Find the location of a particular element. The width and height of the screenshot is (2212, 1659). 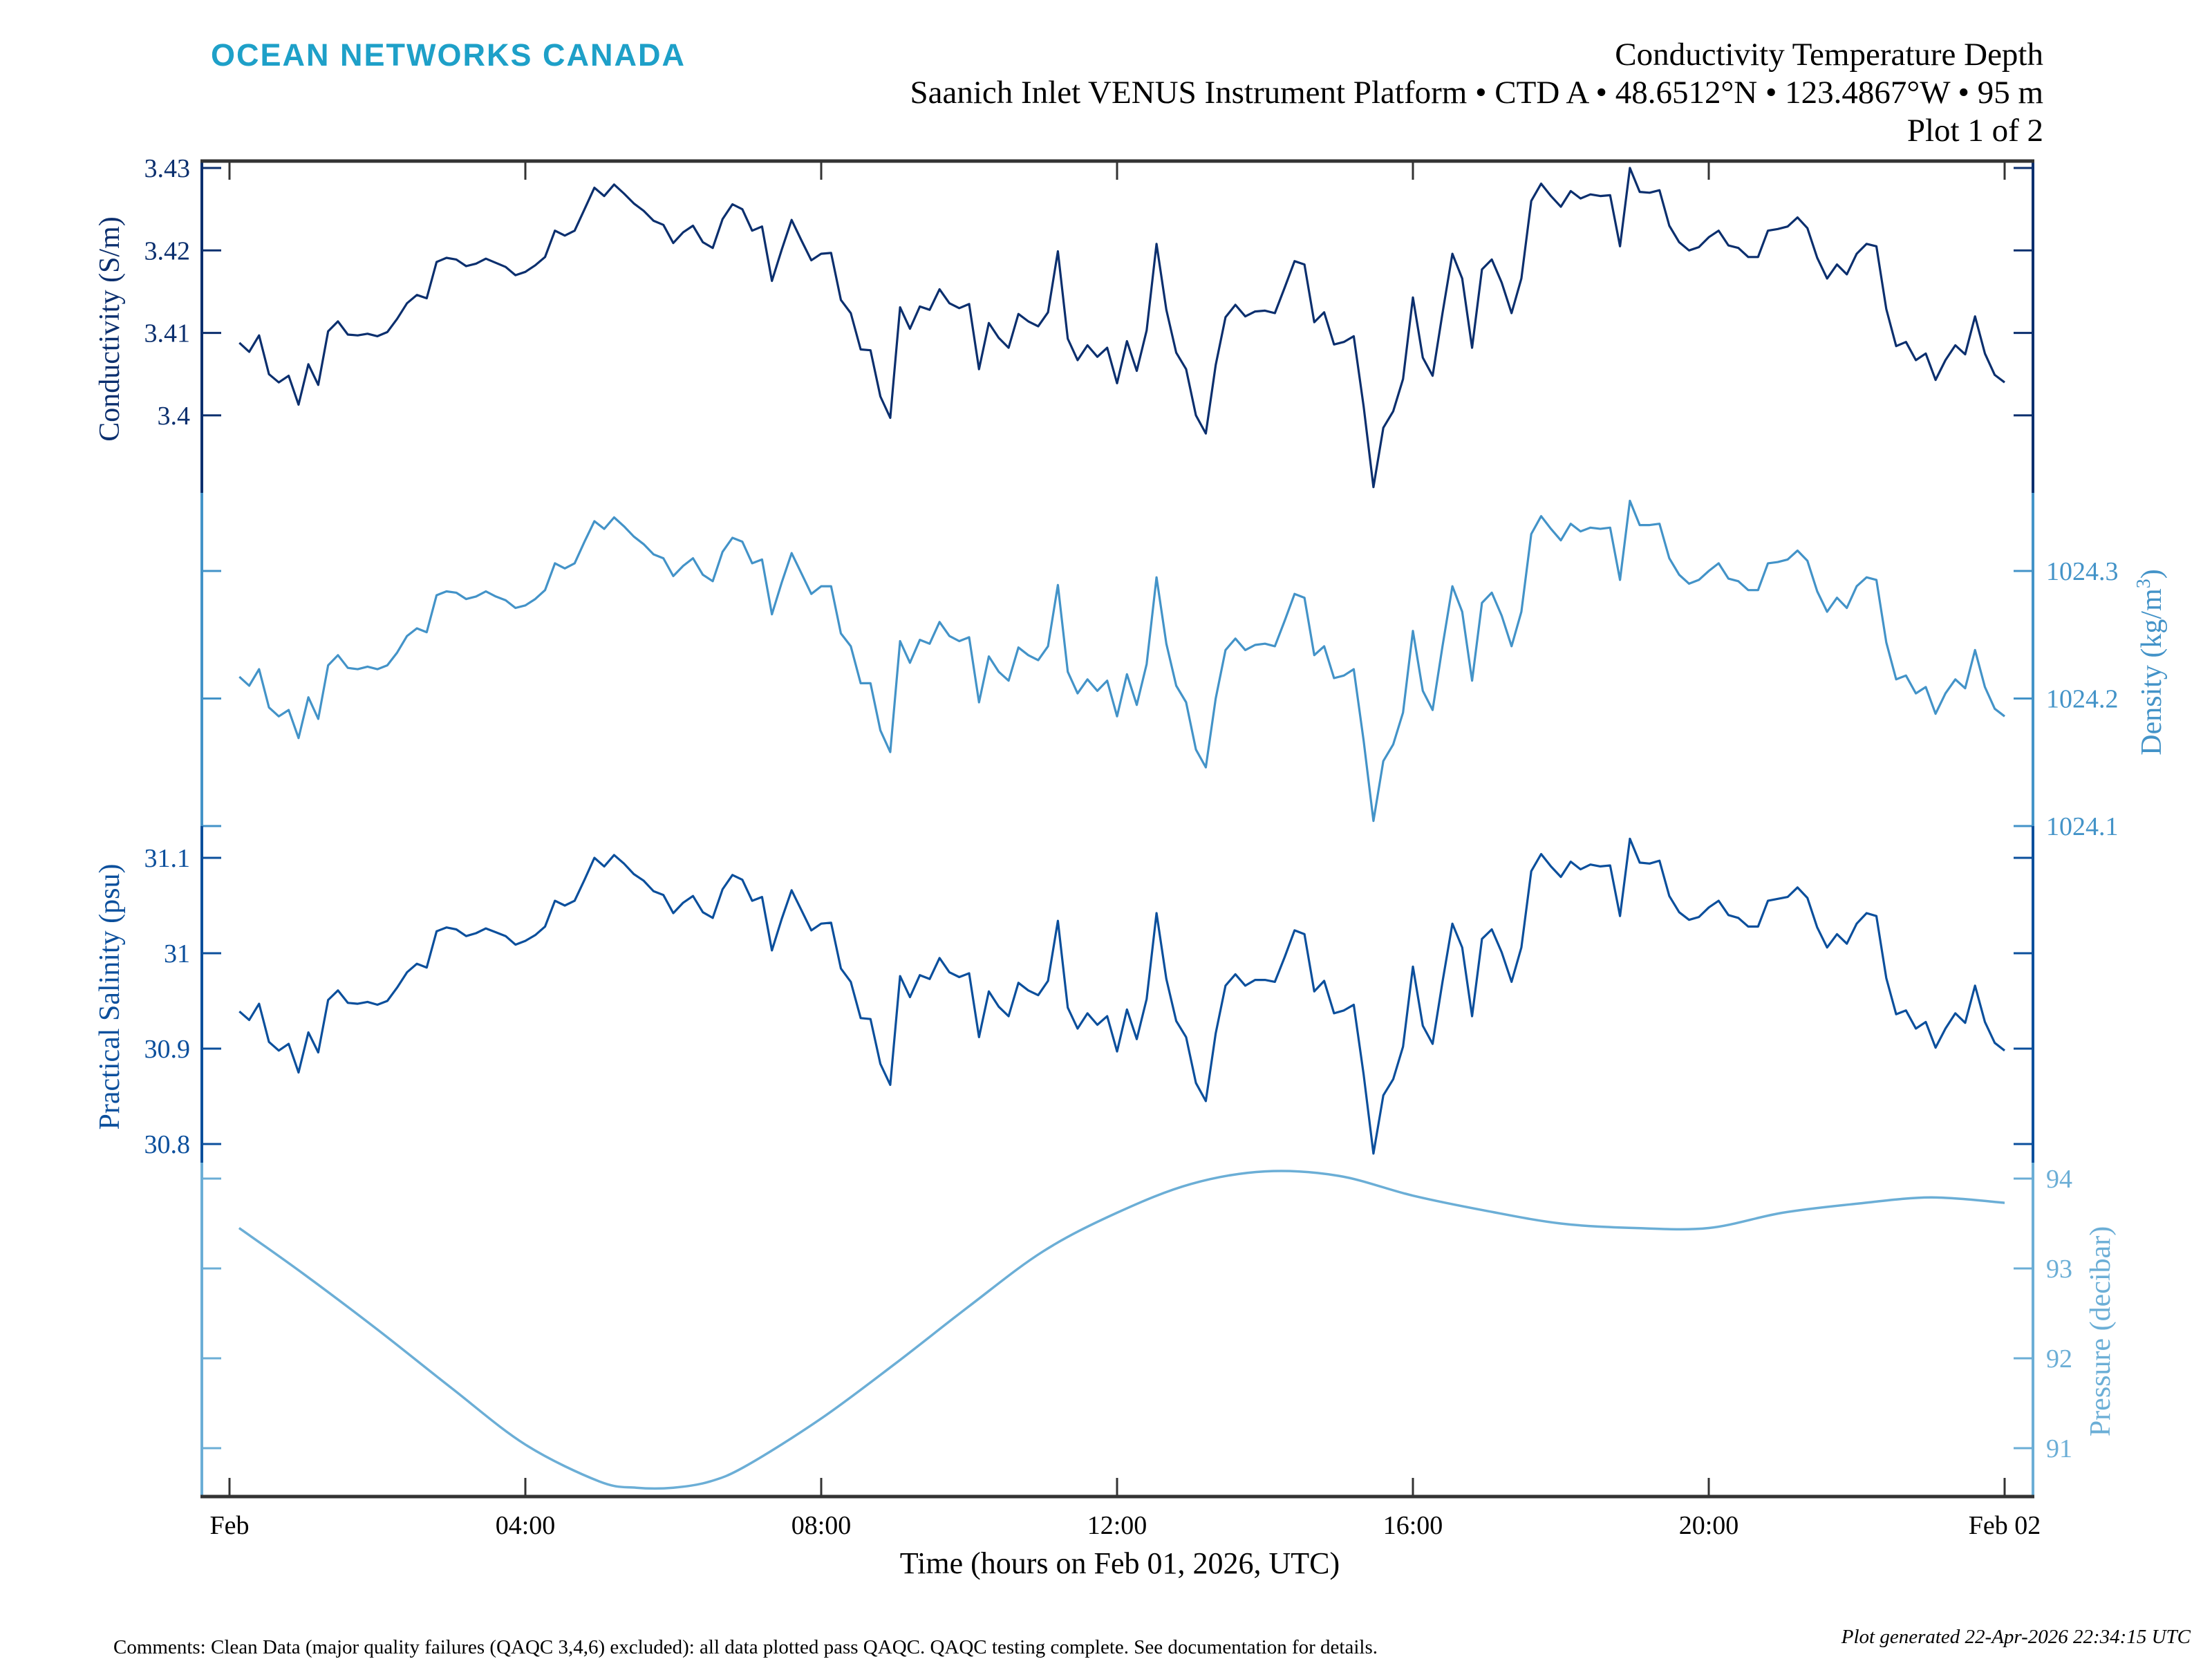

density-axis-title: Density (kg/m3) is located at coordinates (2150, 662).